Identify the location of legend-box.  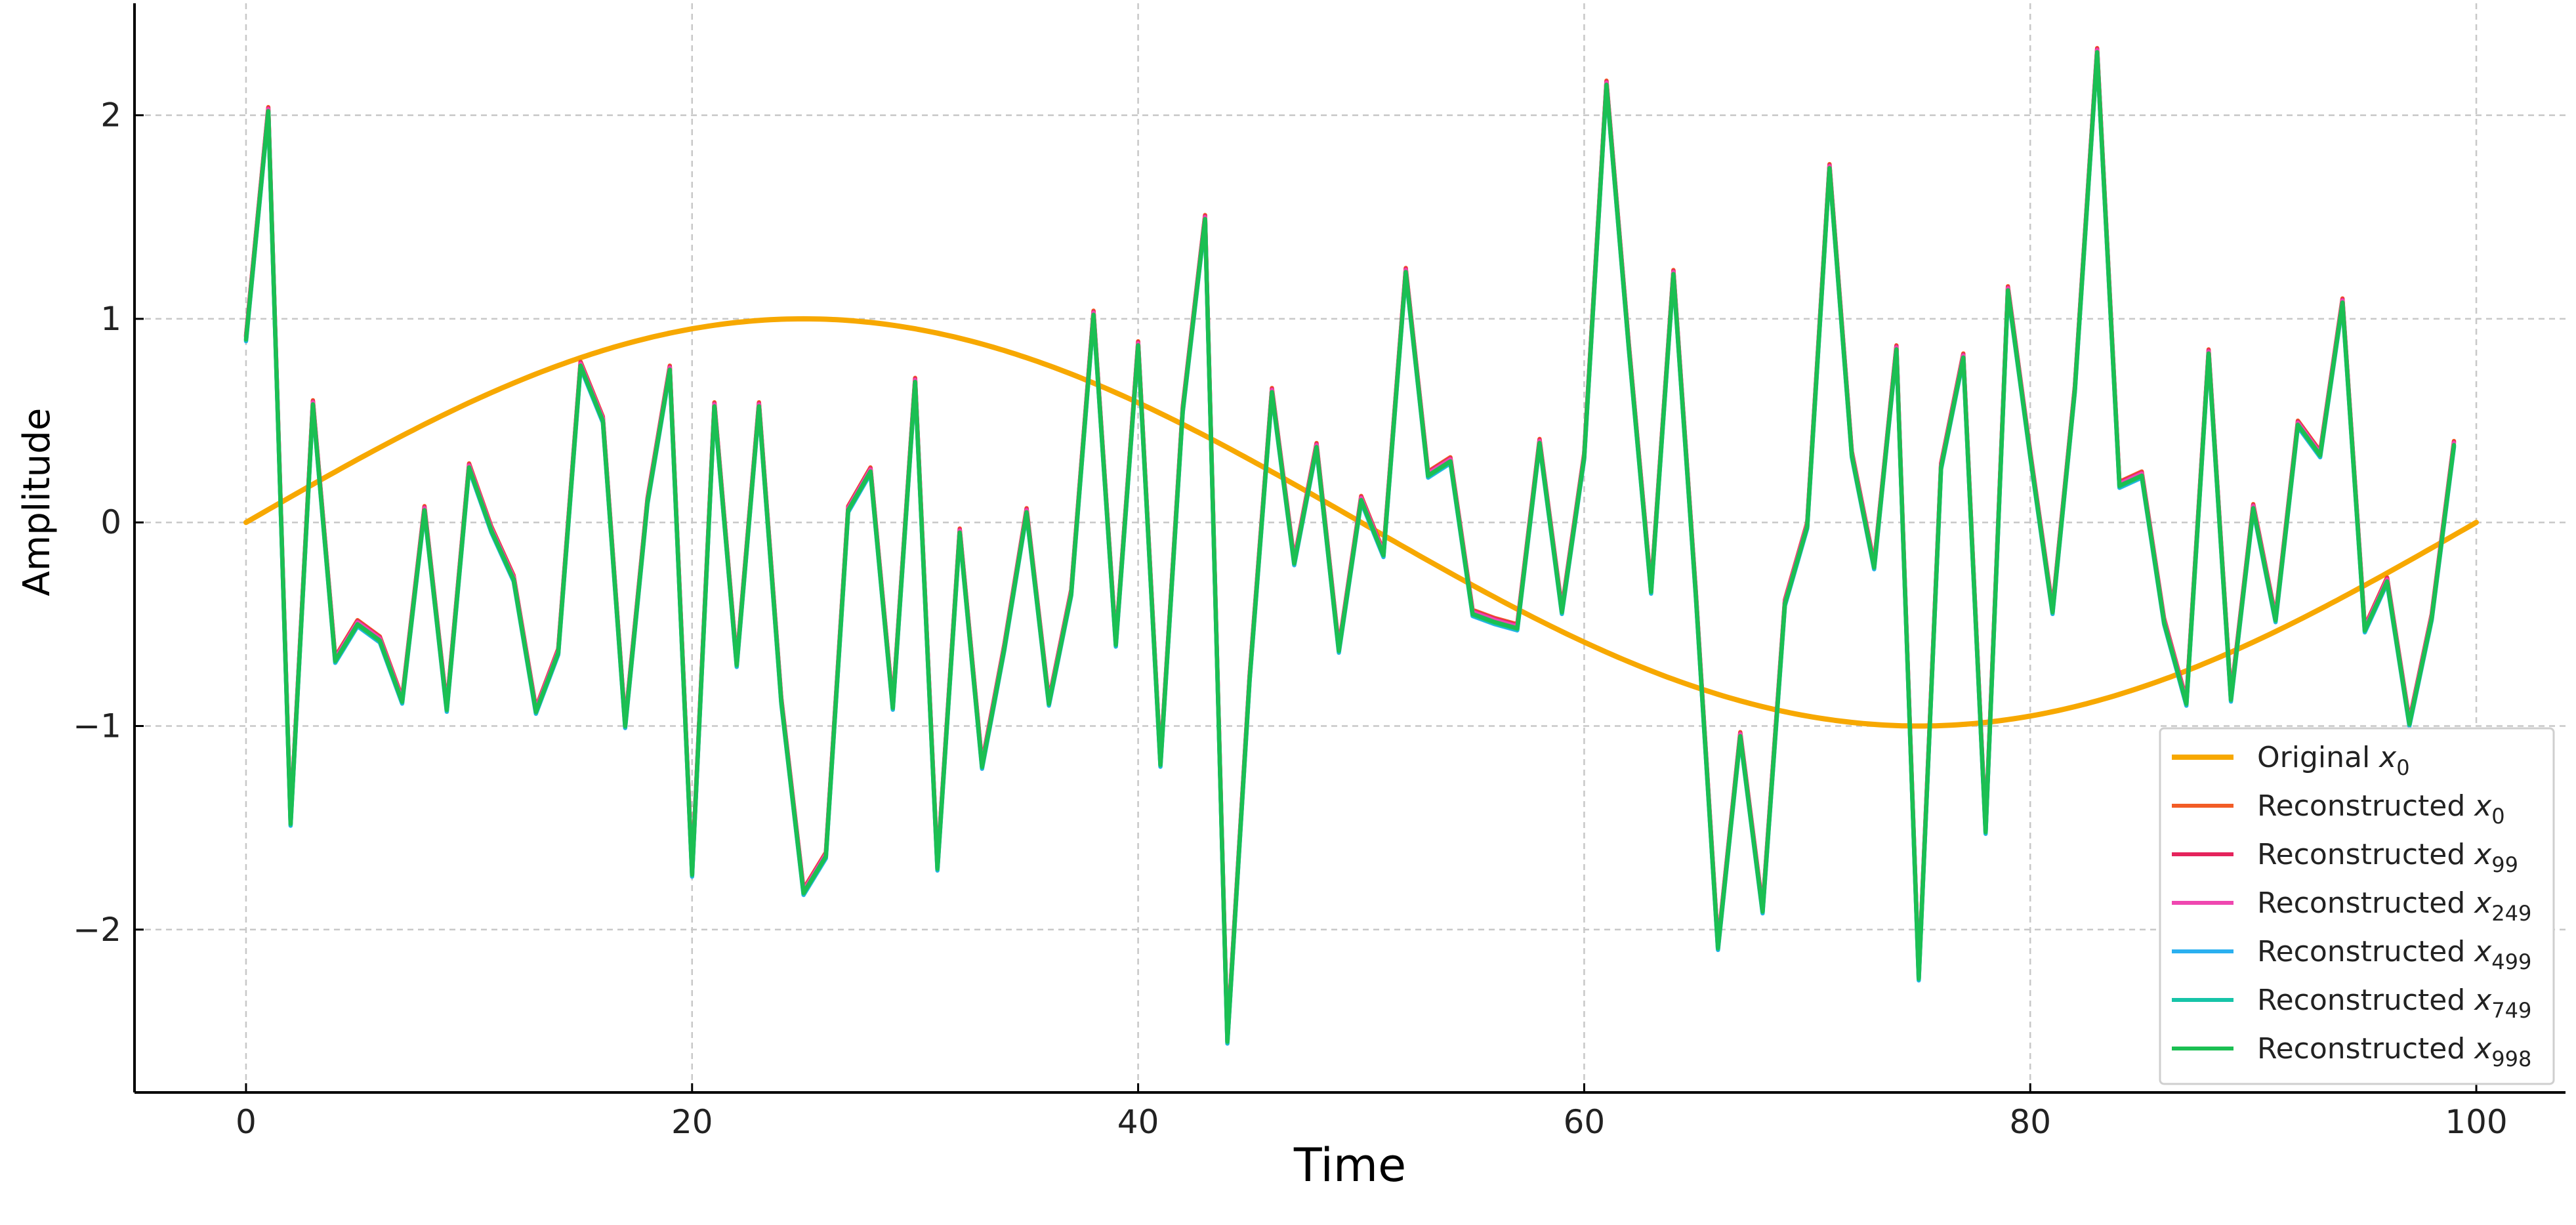
(2357, 906).